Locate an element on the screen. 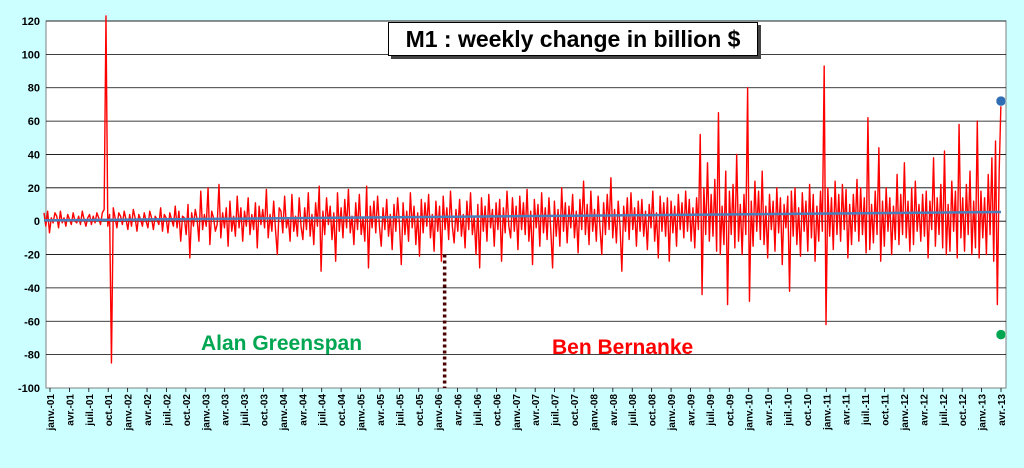 The height and width of the screenshot is (468, 1024). x-tick-label: avr.-10 is located at coordinates (769, 410).